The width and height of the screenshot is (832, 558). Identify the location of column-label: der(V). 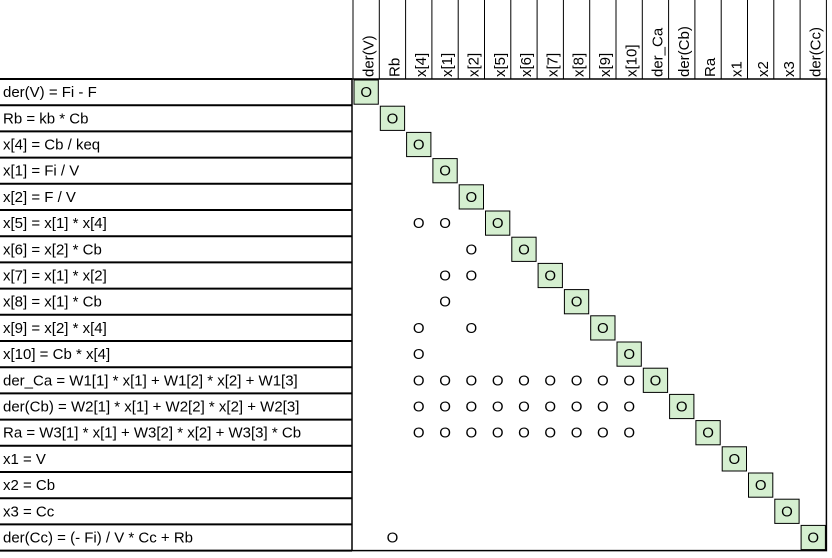
(368, 56).